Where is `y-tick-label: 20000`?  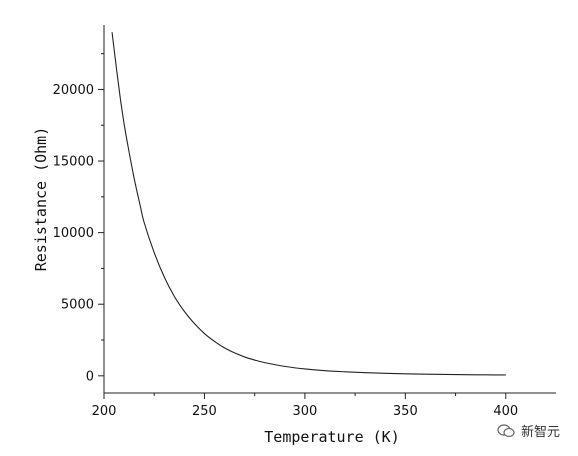
y-tick-label: 20000 is located at coordinates (73, 90).